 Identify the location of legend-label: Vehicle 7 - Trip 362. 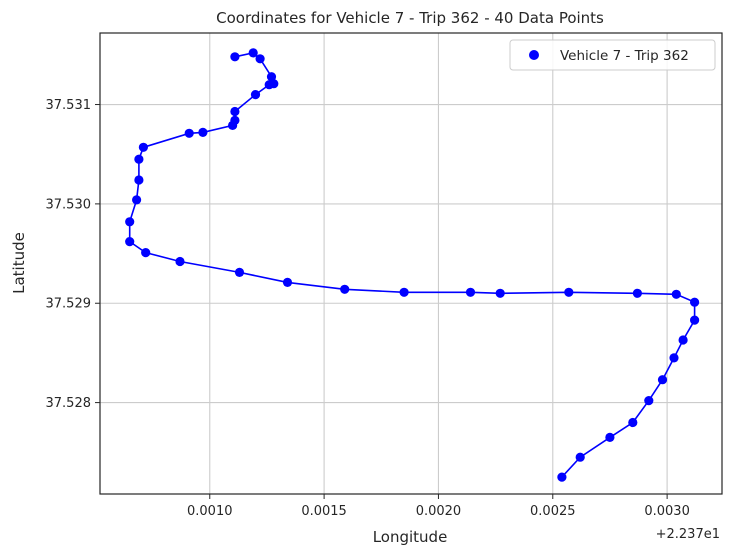
(624, 56).